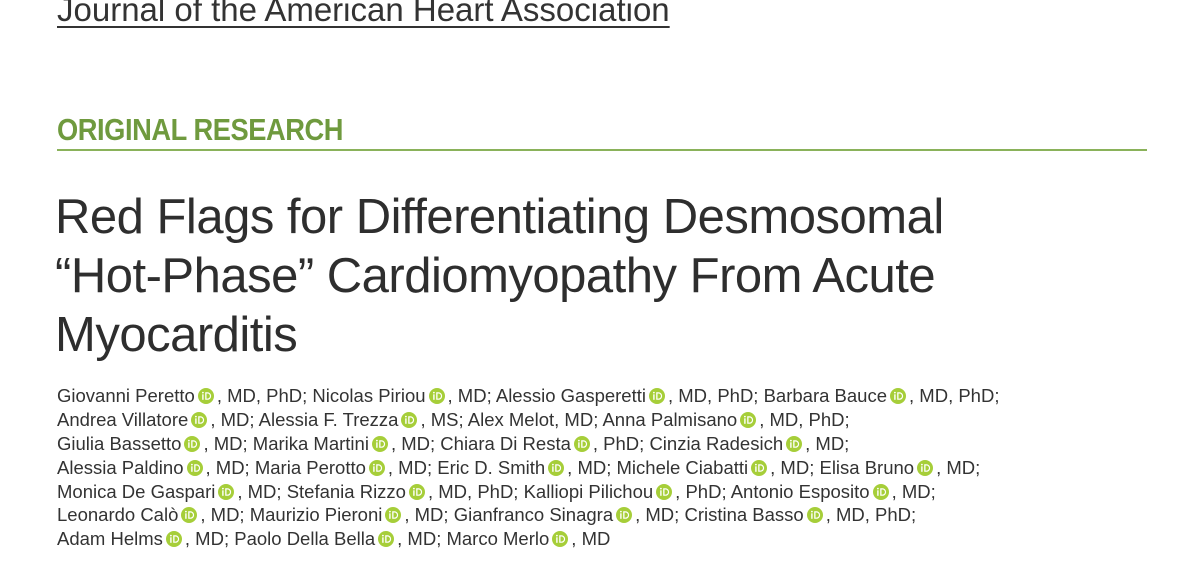 The width and height of the screenshot is (1200, 580). What do you see at coordinates (328, 419) in the screenshot?
I see `author-name: Alessia F. Trezza` at bounding box center [328, 419].